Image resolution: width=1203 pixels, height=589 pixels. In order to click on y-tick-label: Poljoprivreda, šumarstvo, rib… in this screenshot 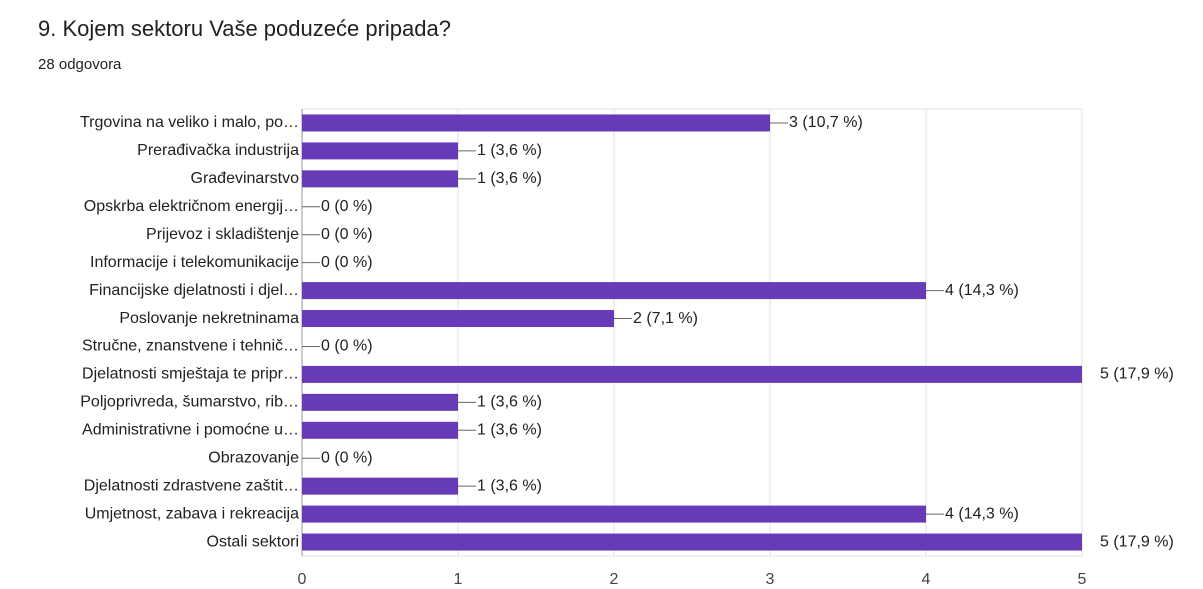, I will do `click(189, 402)`.